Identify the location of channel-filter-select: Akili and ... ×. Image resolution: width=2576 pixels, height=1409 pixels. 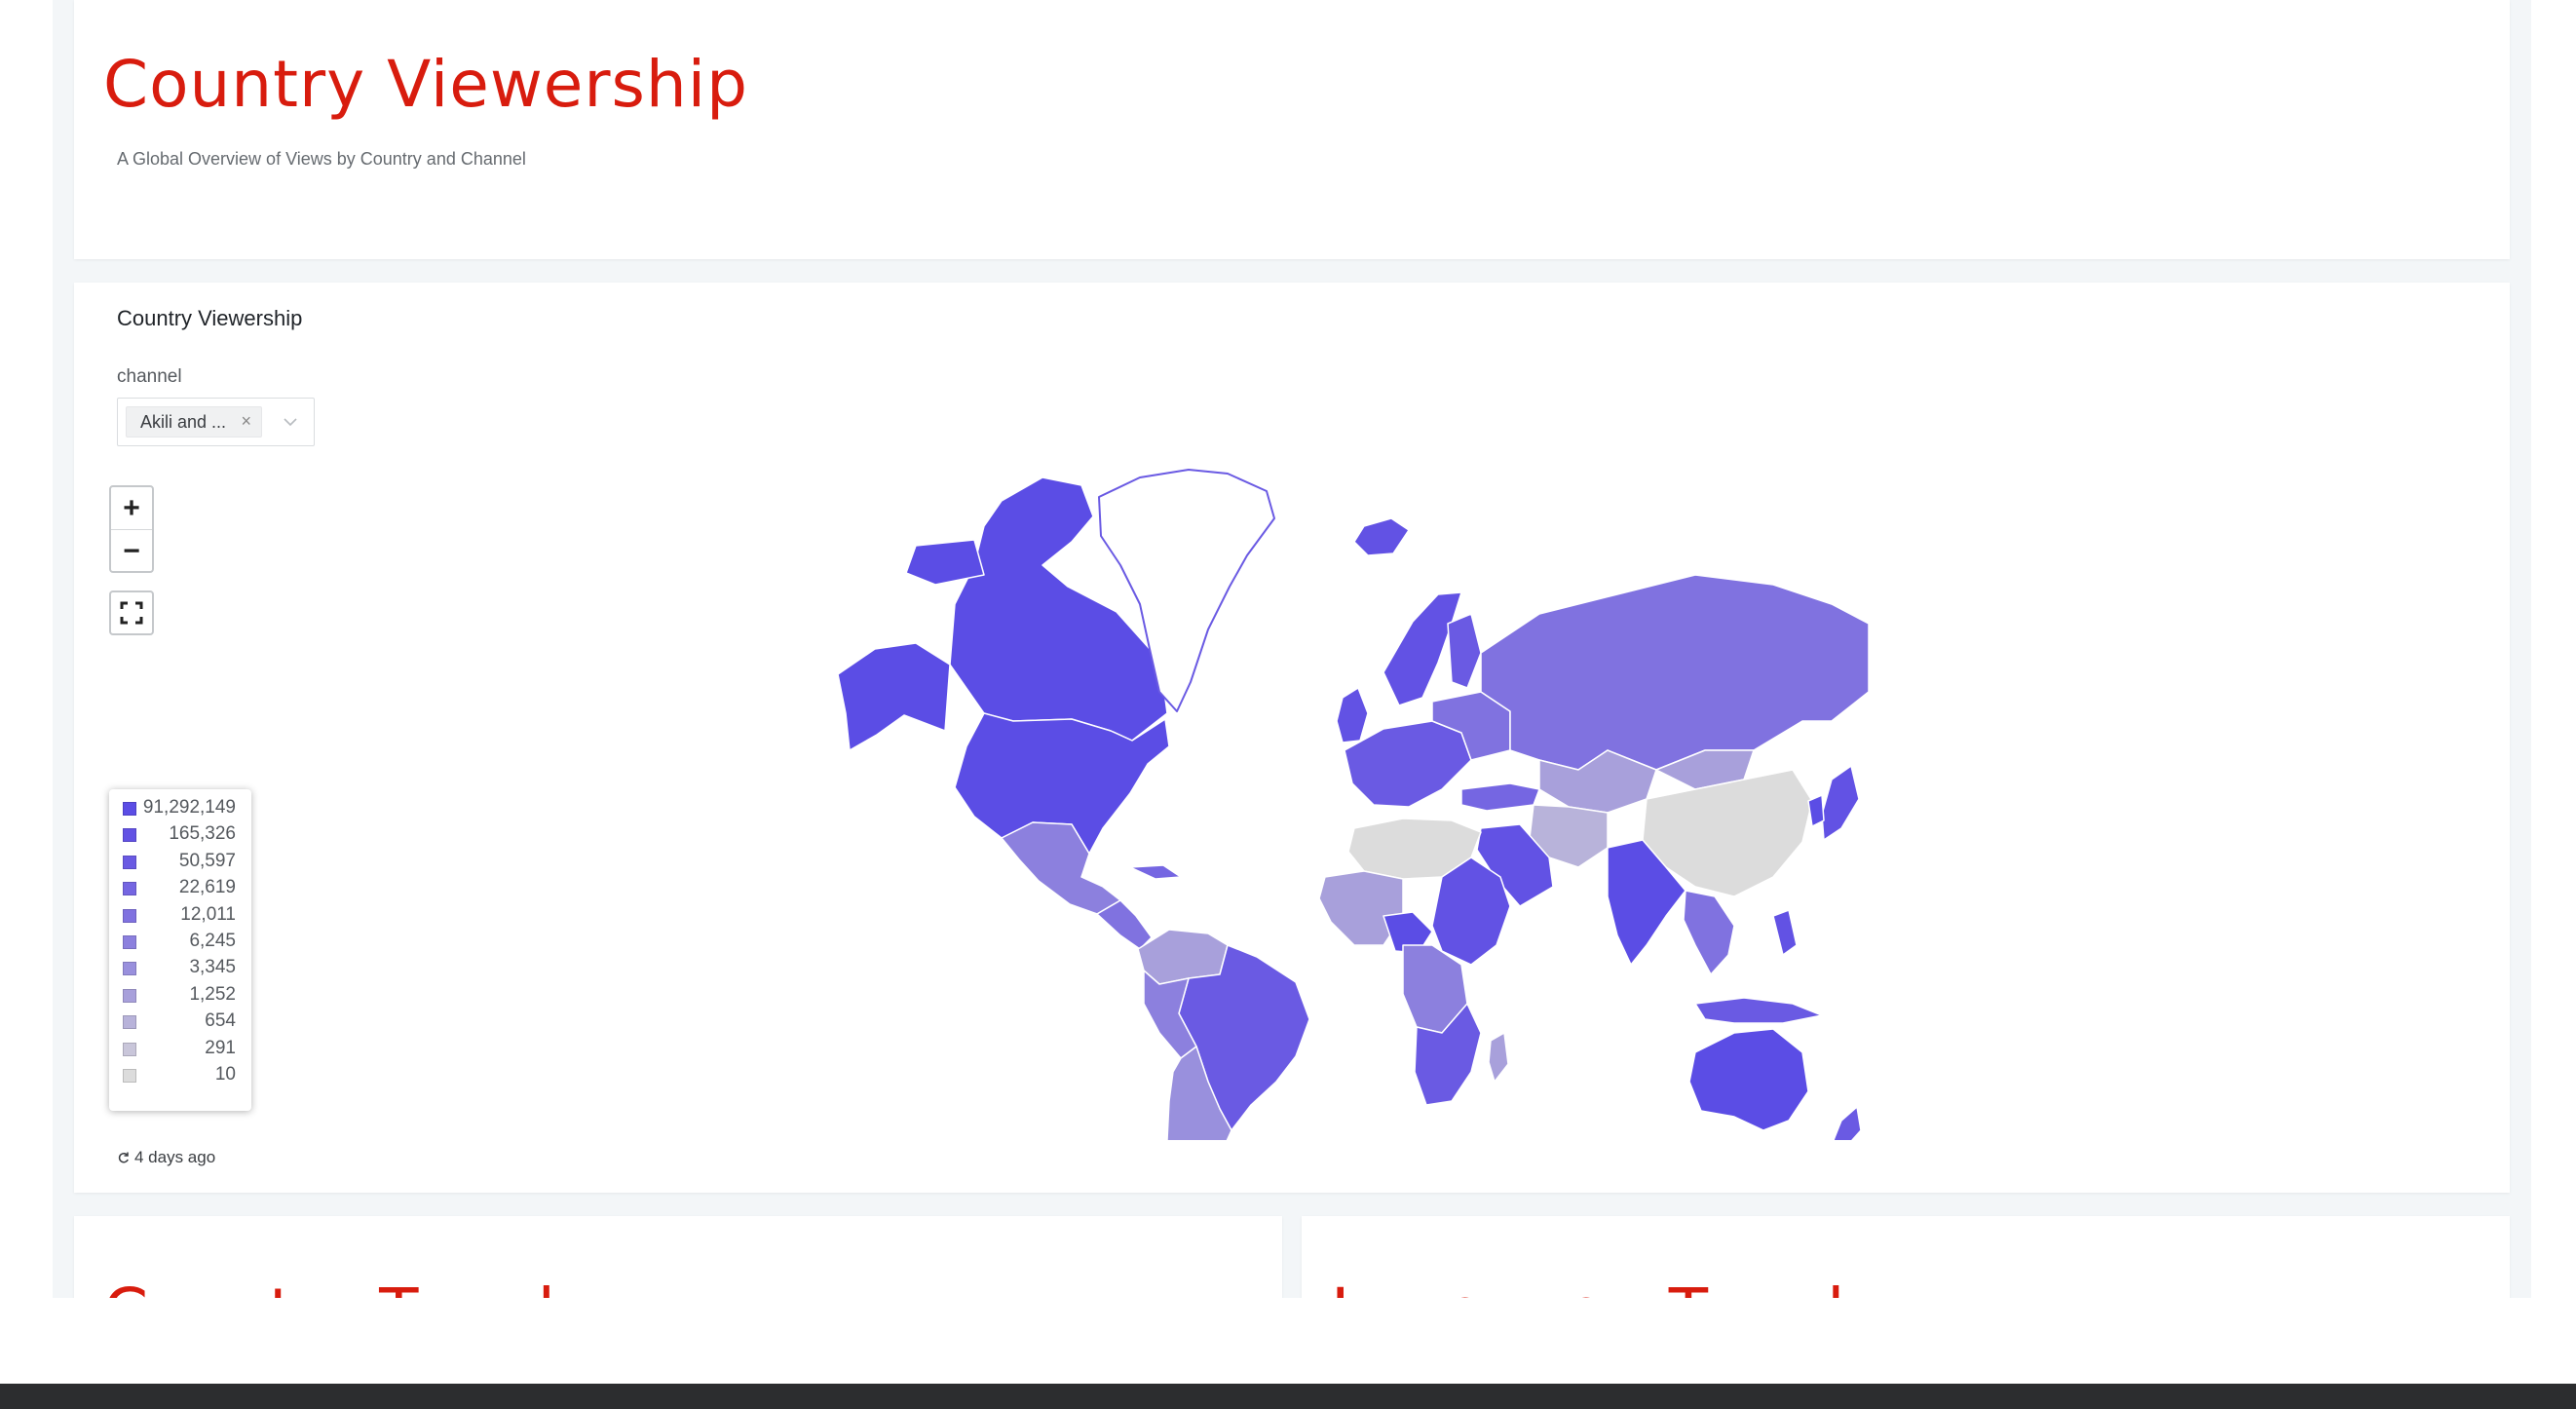
(216, 422).